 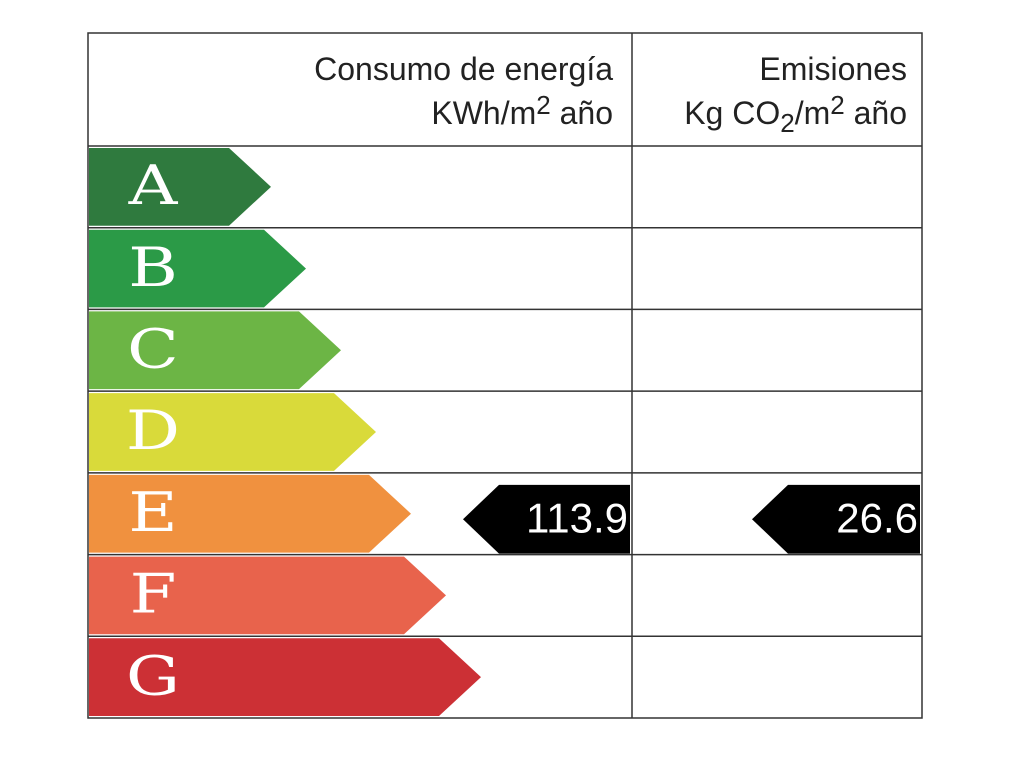 What do you see at coordinates (153, 431) in the screenshot?
I see `grade-letter: D` at bounding box center [153, 431].